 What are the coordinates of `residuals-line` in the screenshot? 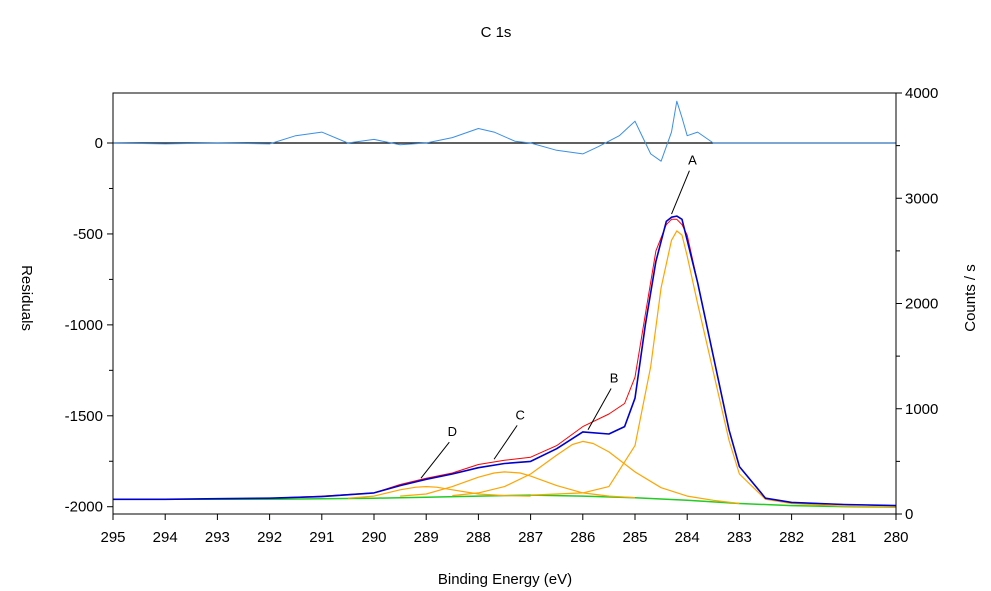 It's located at (504, 131).